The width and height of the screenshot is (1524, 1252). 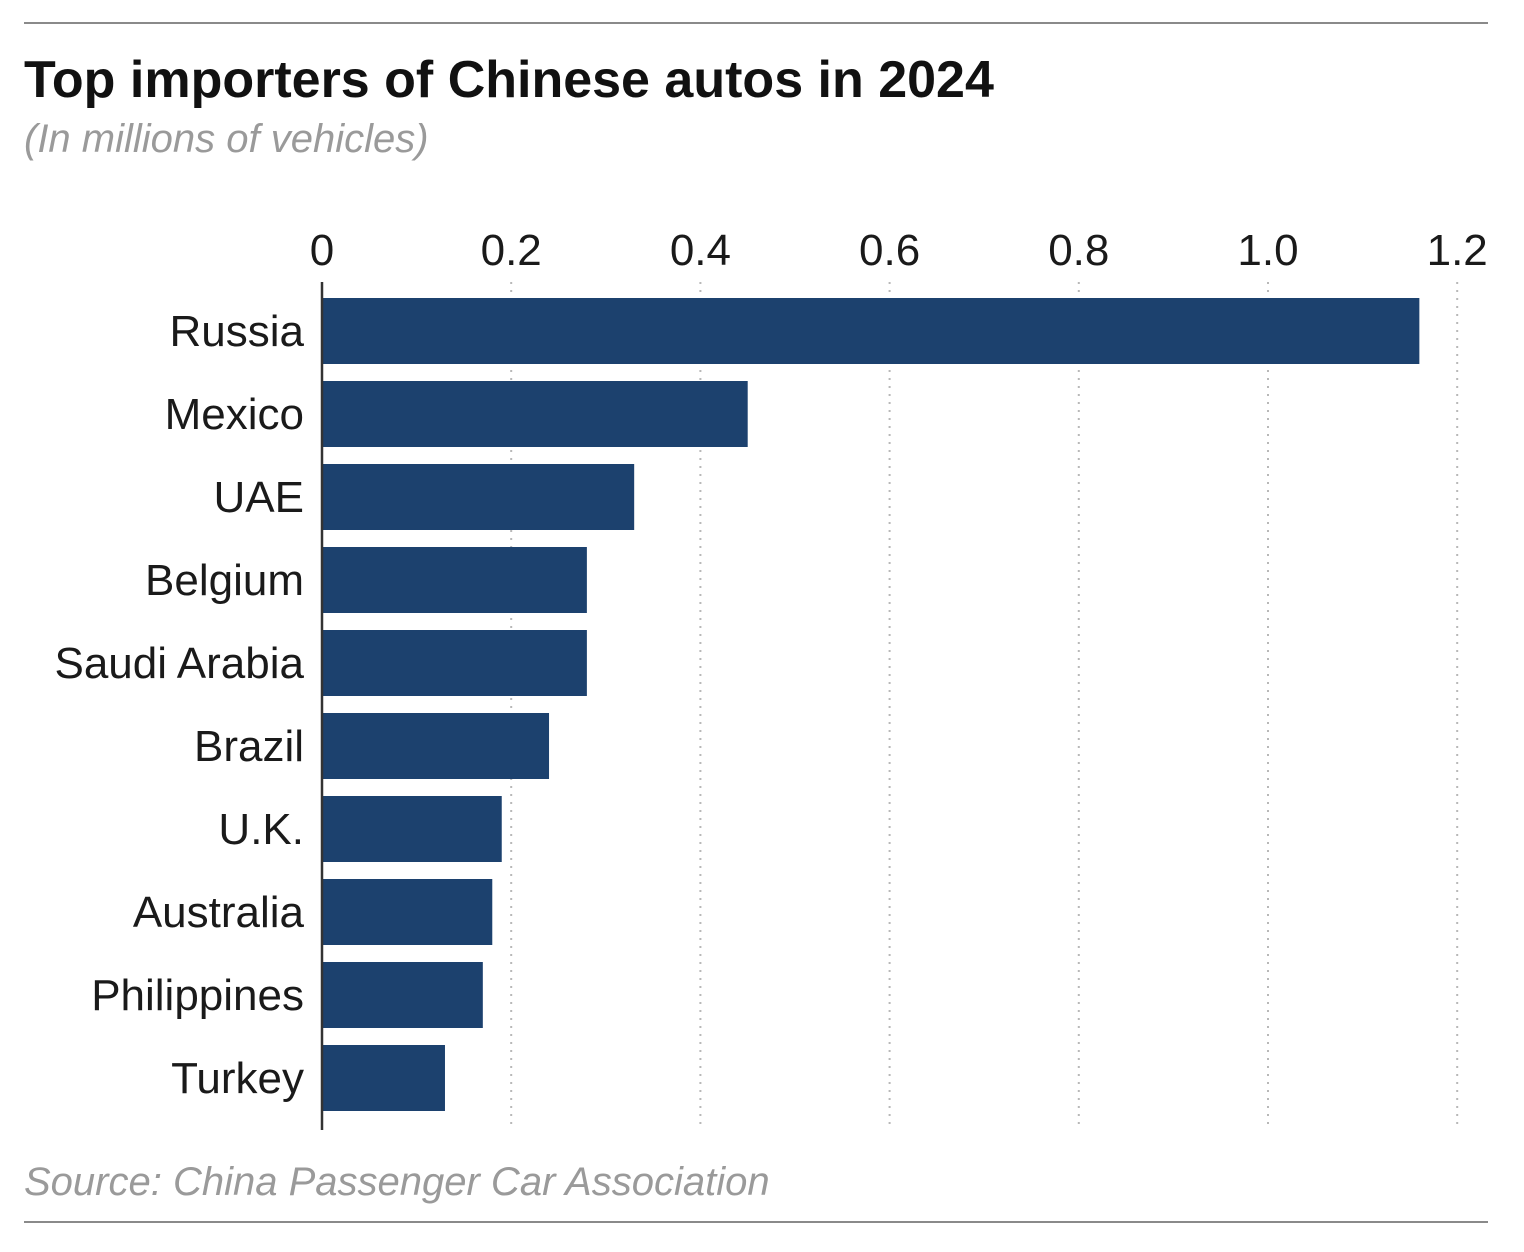 I want to click on bar-australia, so click(x=407, y=912).